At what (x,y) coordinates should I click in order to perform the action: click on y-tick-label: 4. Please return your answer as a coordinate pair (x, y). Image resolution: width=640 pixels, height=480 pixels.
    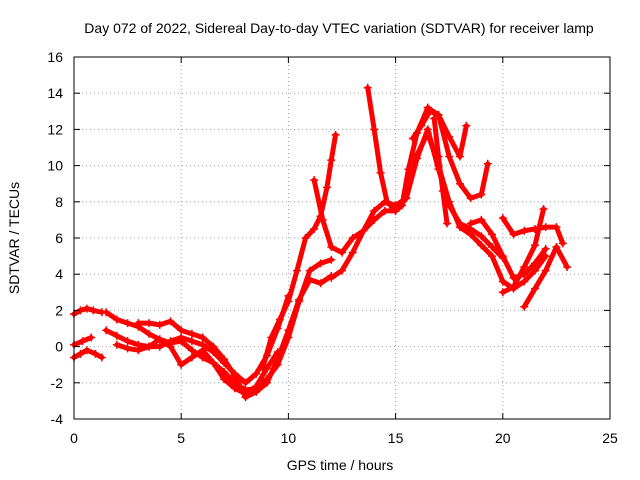
    Looking at the image, I should click on (59, 274).